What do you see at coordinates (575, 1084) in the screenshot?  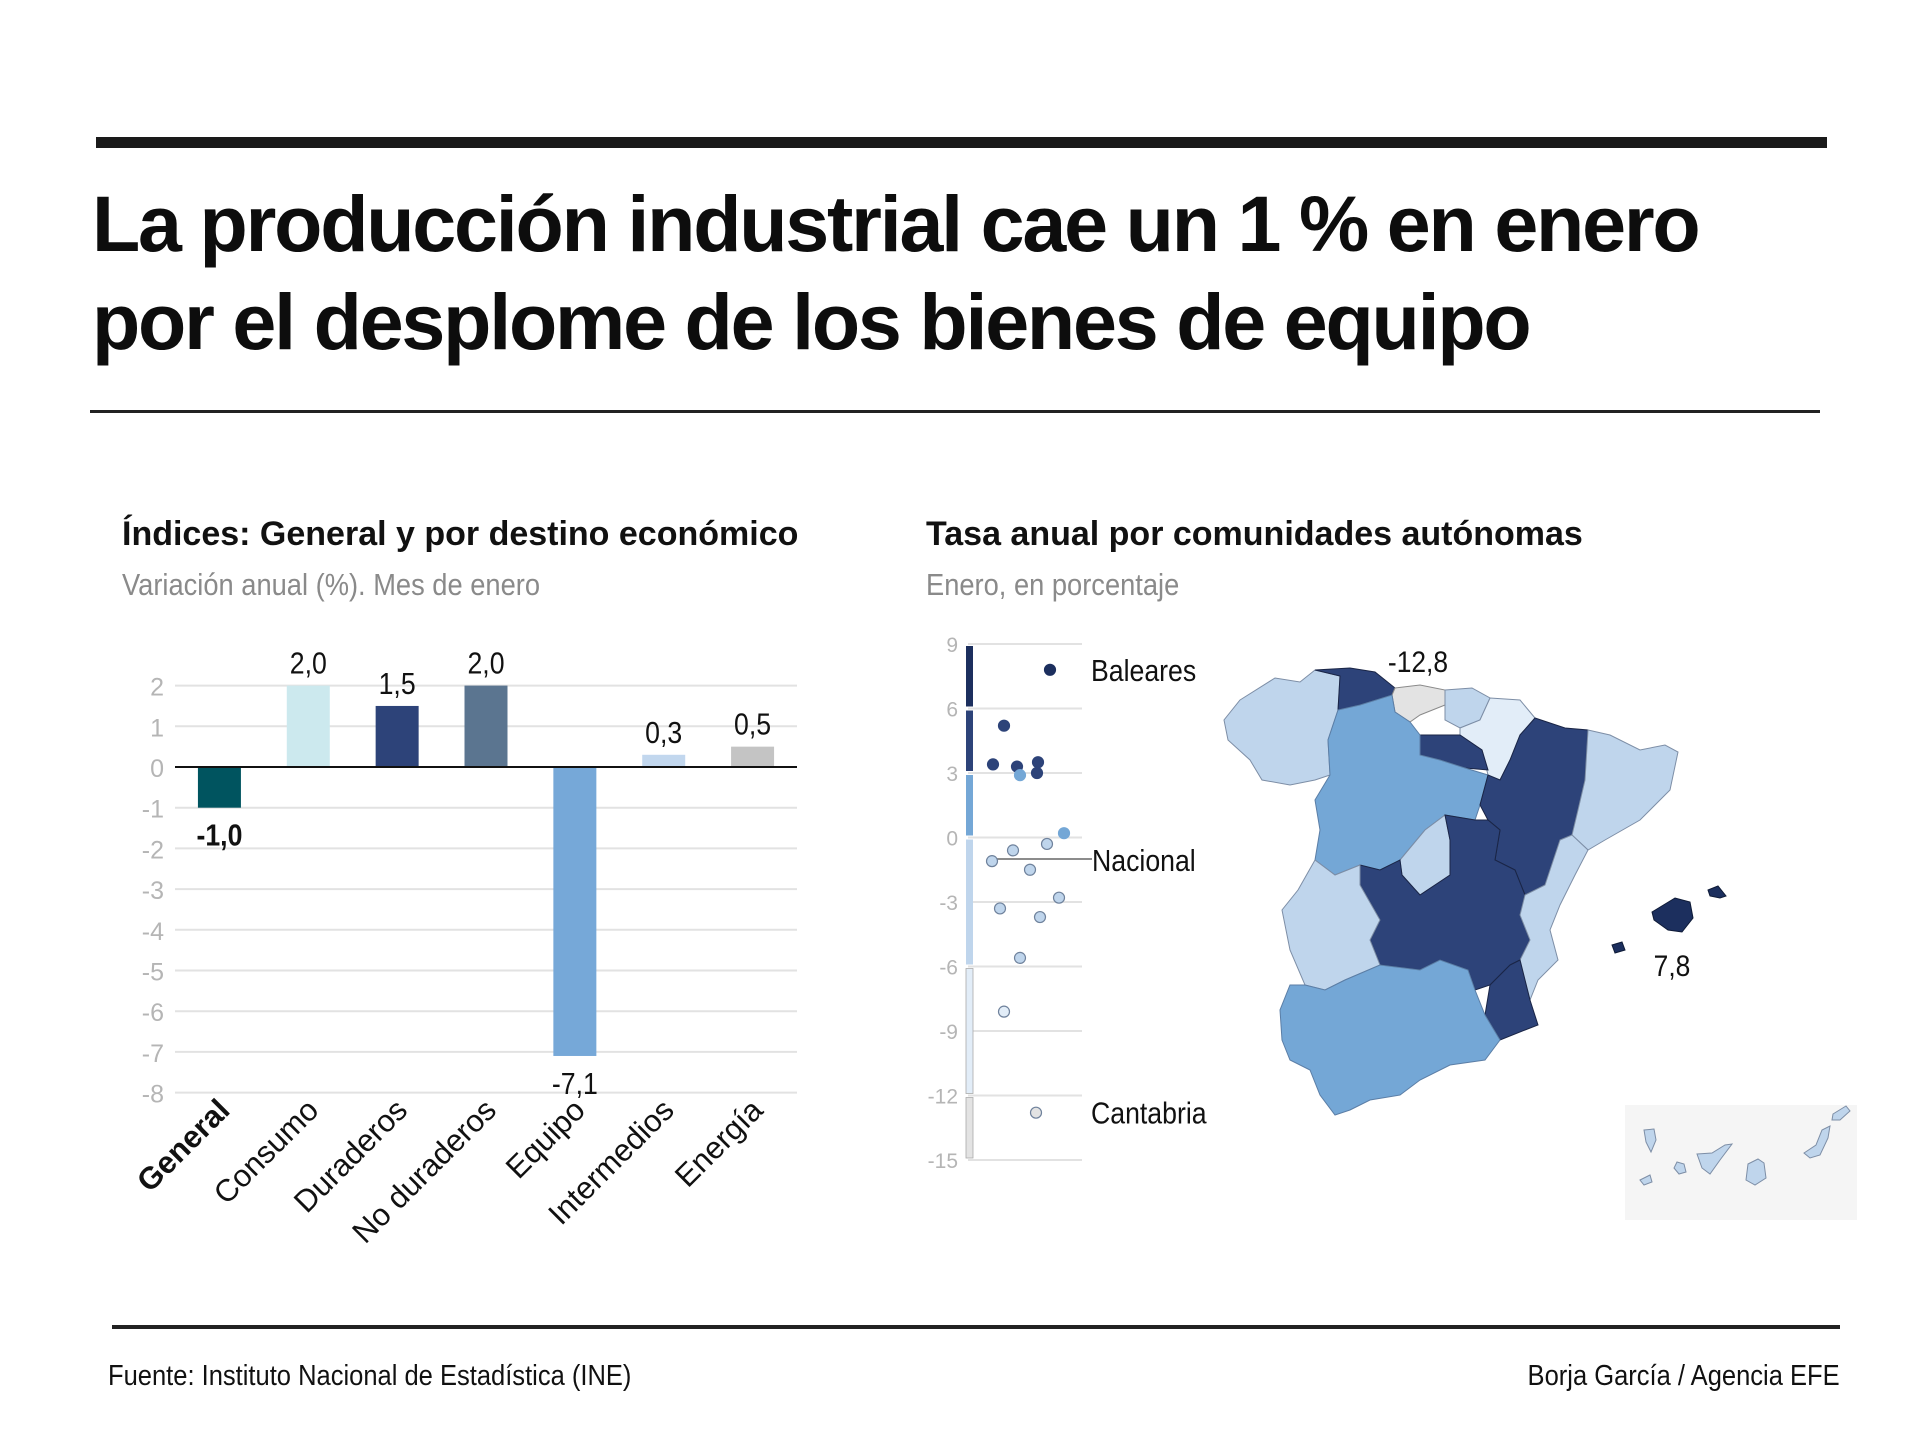 I see `bar-value-label: -7,1` at bounding box center [575, 1084].